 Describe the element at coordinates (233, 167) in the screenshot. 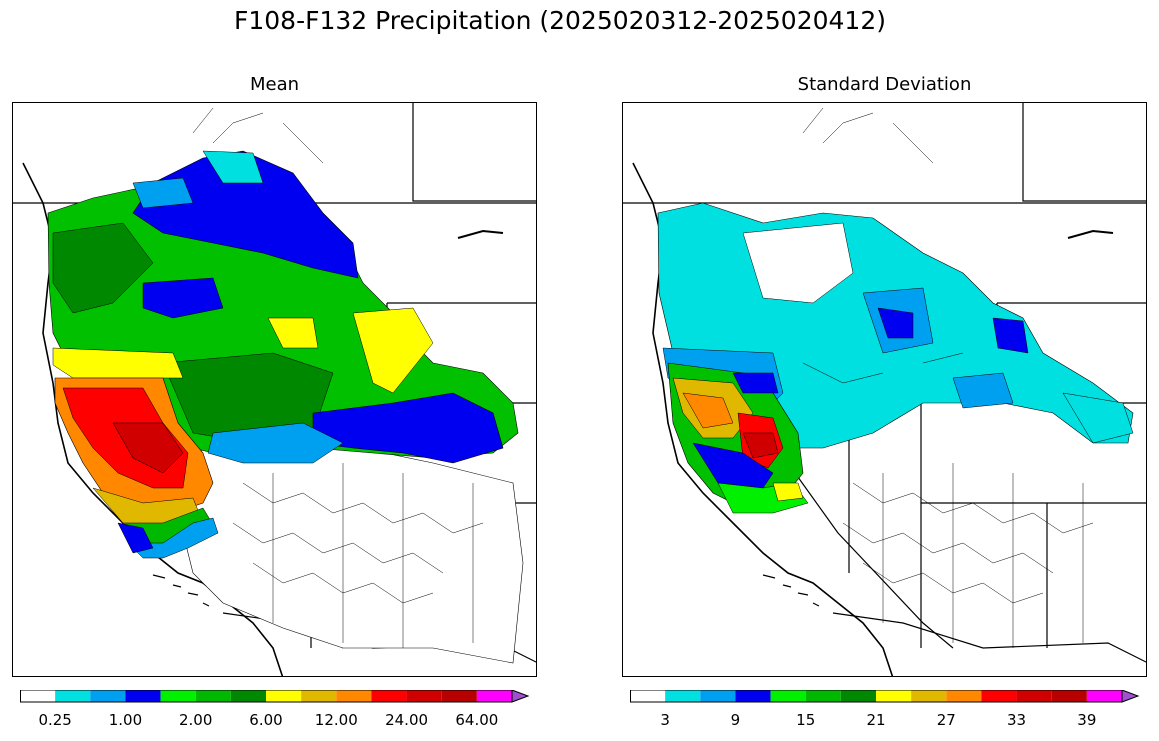

I see `mean-cyan-north` at that location.